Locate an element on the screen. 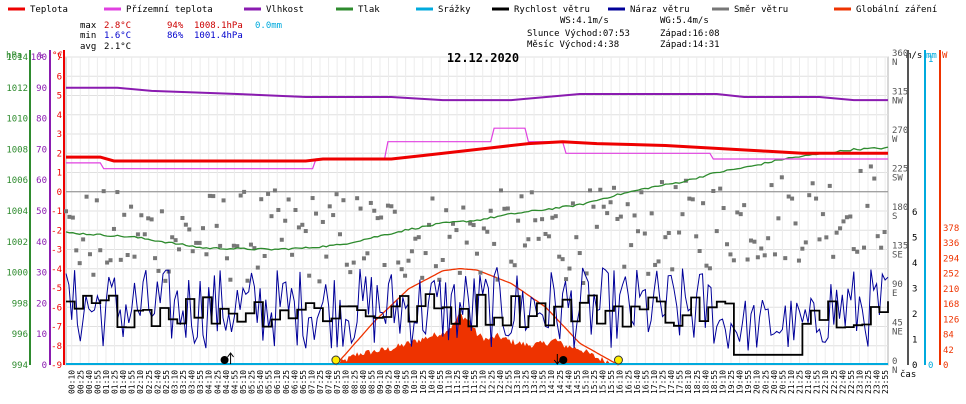 This screenshot has height=404, width=966. sunrise-marker is located at coordinates (336, 360).